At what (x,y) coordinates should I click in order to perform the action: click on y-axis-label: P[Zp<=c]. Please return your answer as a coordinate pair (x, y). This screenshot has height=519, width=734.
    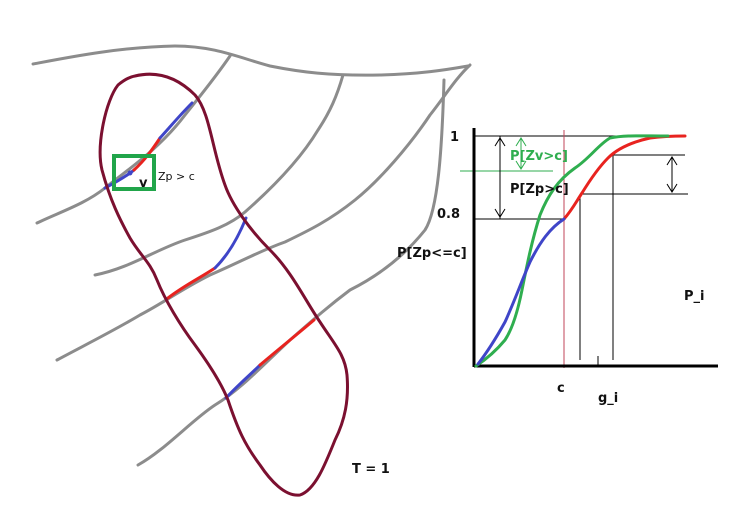
    Looking at the image, I should click on (432, 253).